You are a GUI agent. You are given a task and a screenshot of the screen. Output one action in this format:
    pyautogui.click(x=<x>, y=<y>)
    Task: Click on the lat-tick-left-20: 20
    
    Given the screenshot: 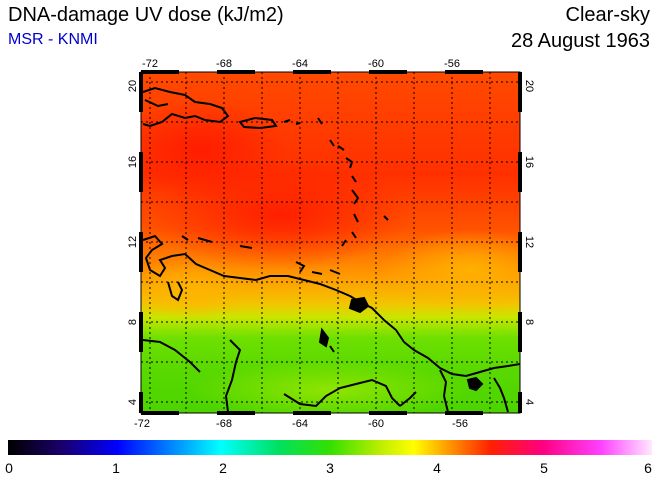 What is the action you would take?
    pyautogui.click(x=133, y=86)
    